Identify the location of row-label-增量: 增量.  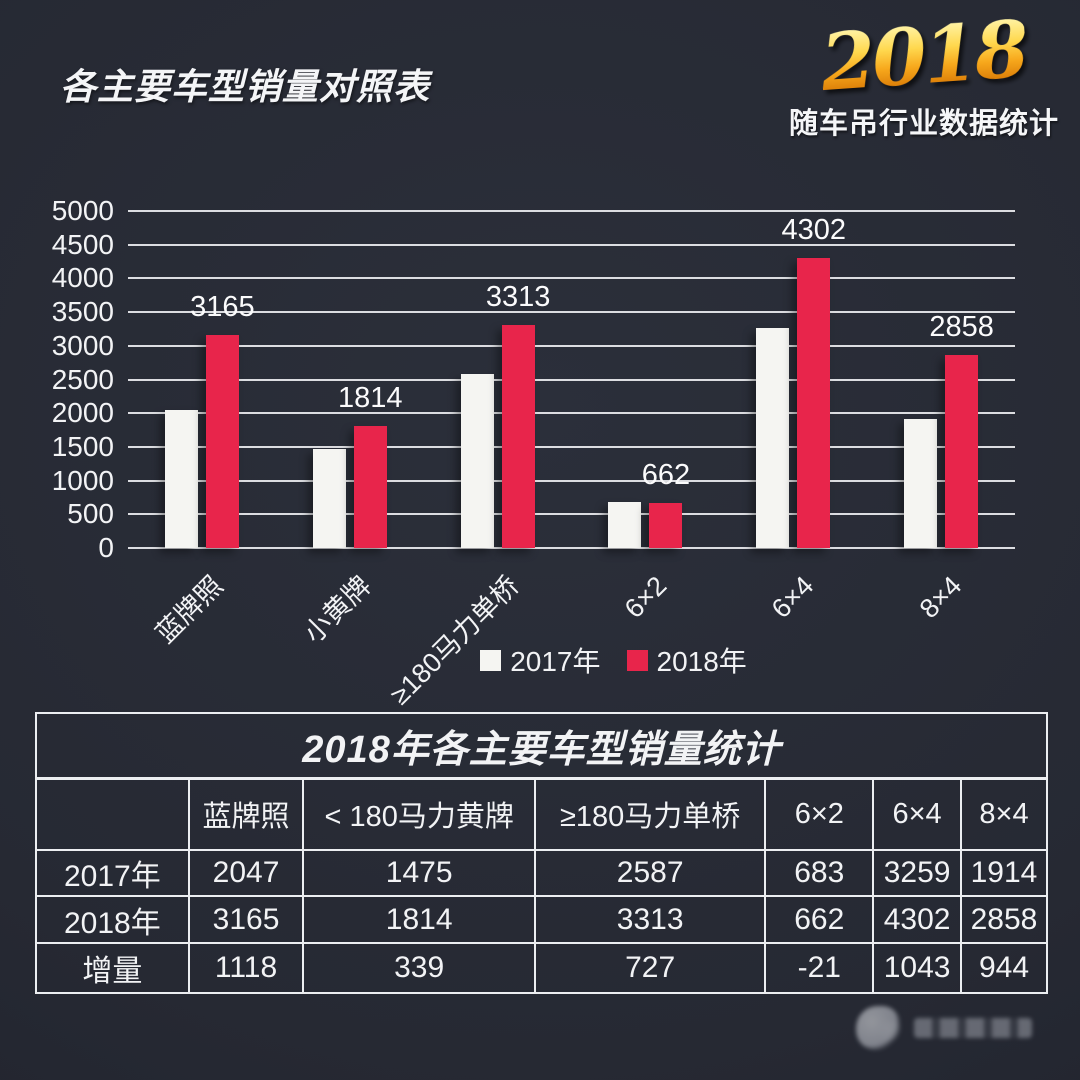
(112, 968).